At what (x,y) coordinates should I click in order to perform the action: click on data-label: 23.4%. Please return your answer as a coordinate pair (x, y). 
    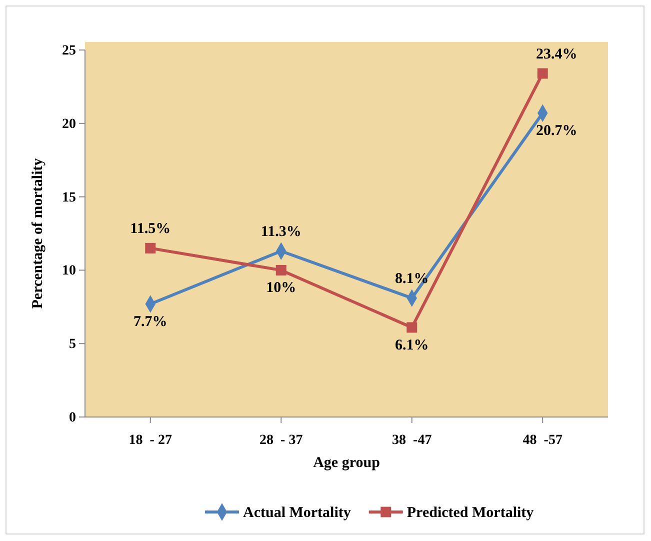
    Looking at the image, I should click on (557, 54).